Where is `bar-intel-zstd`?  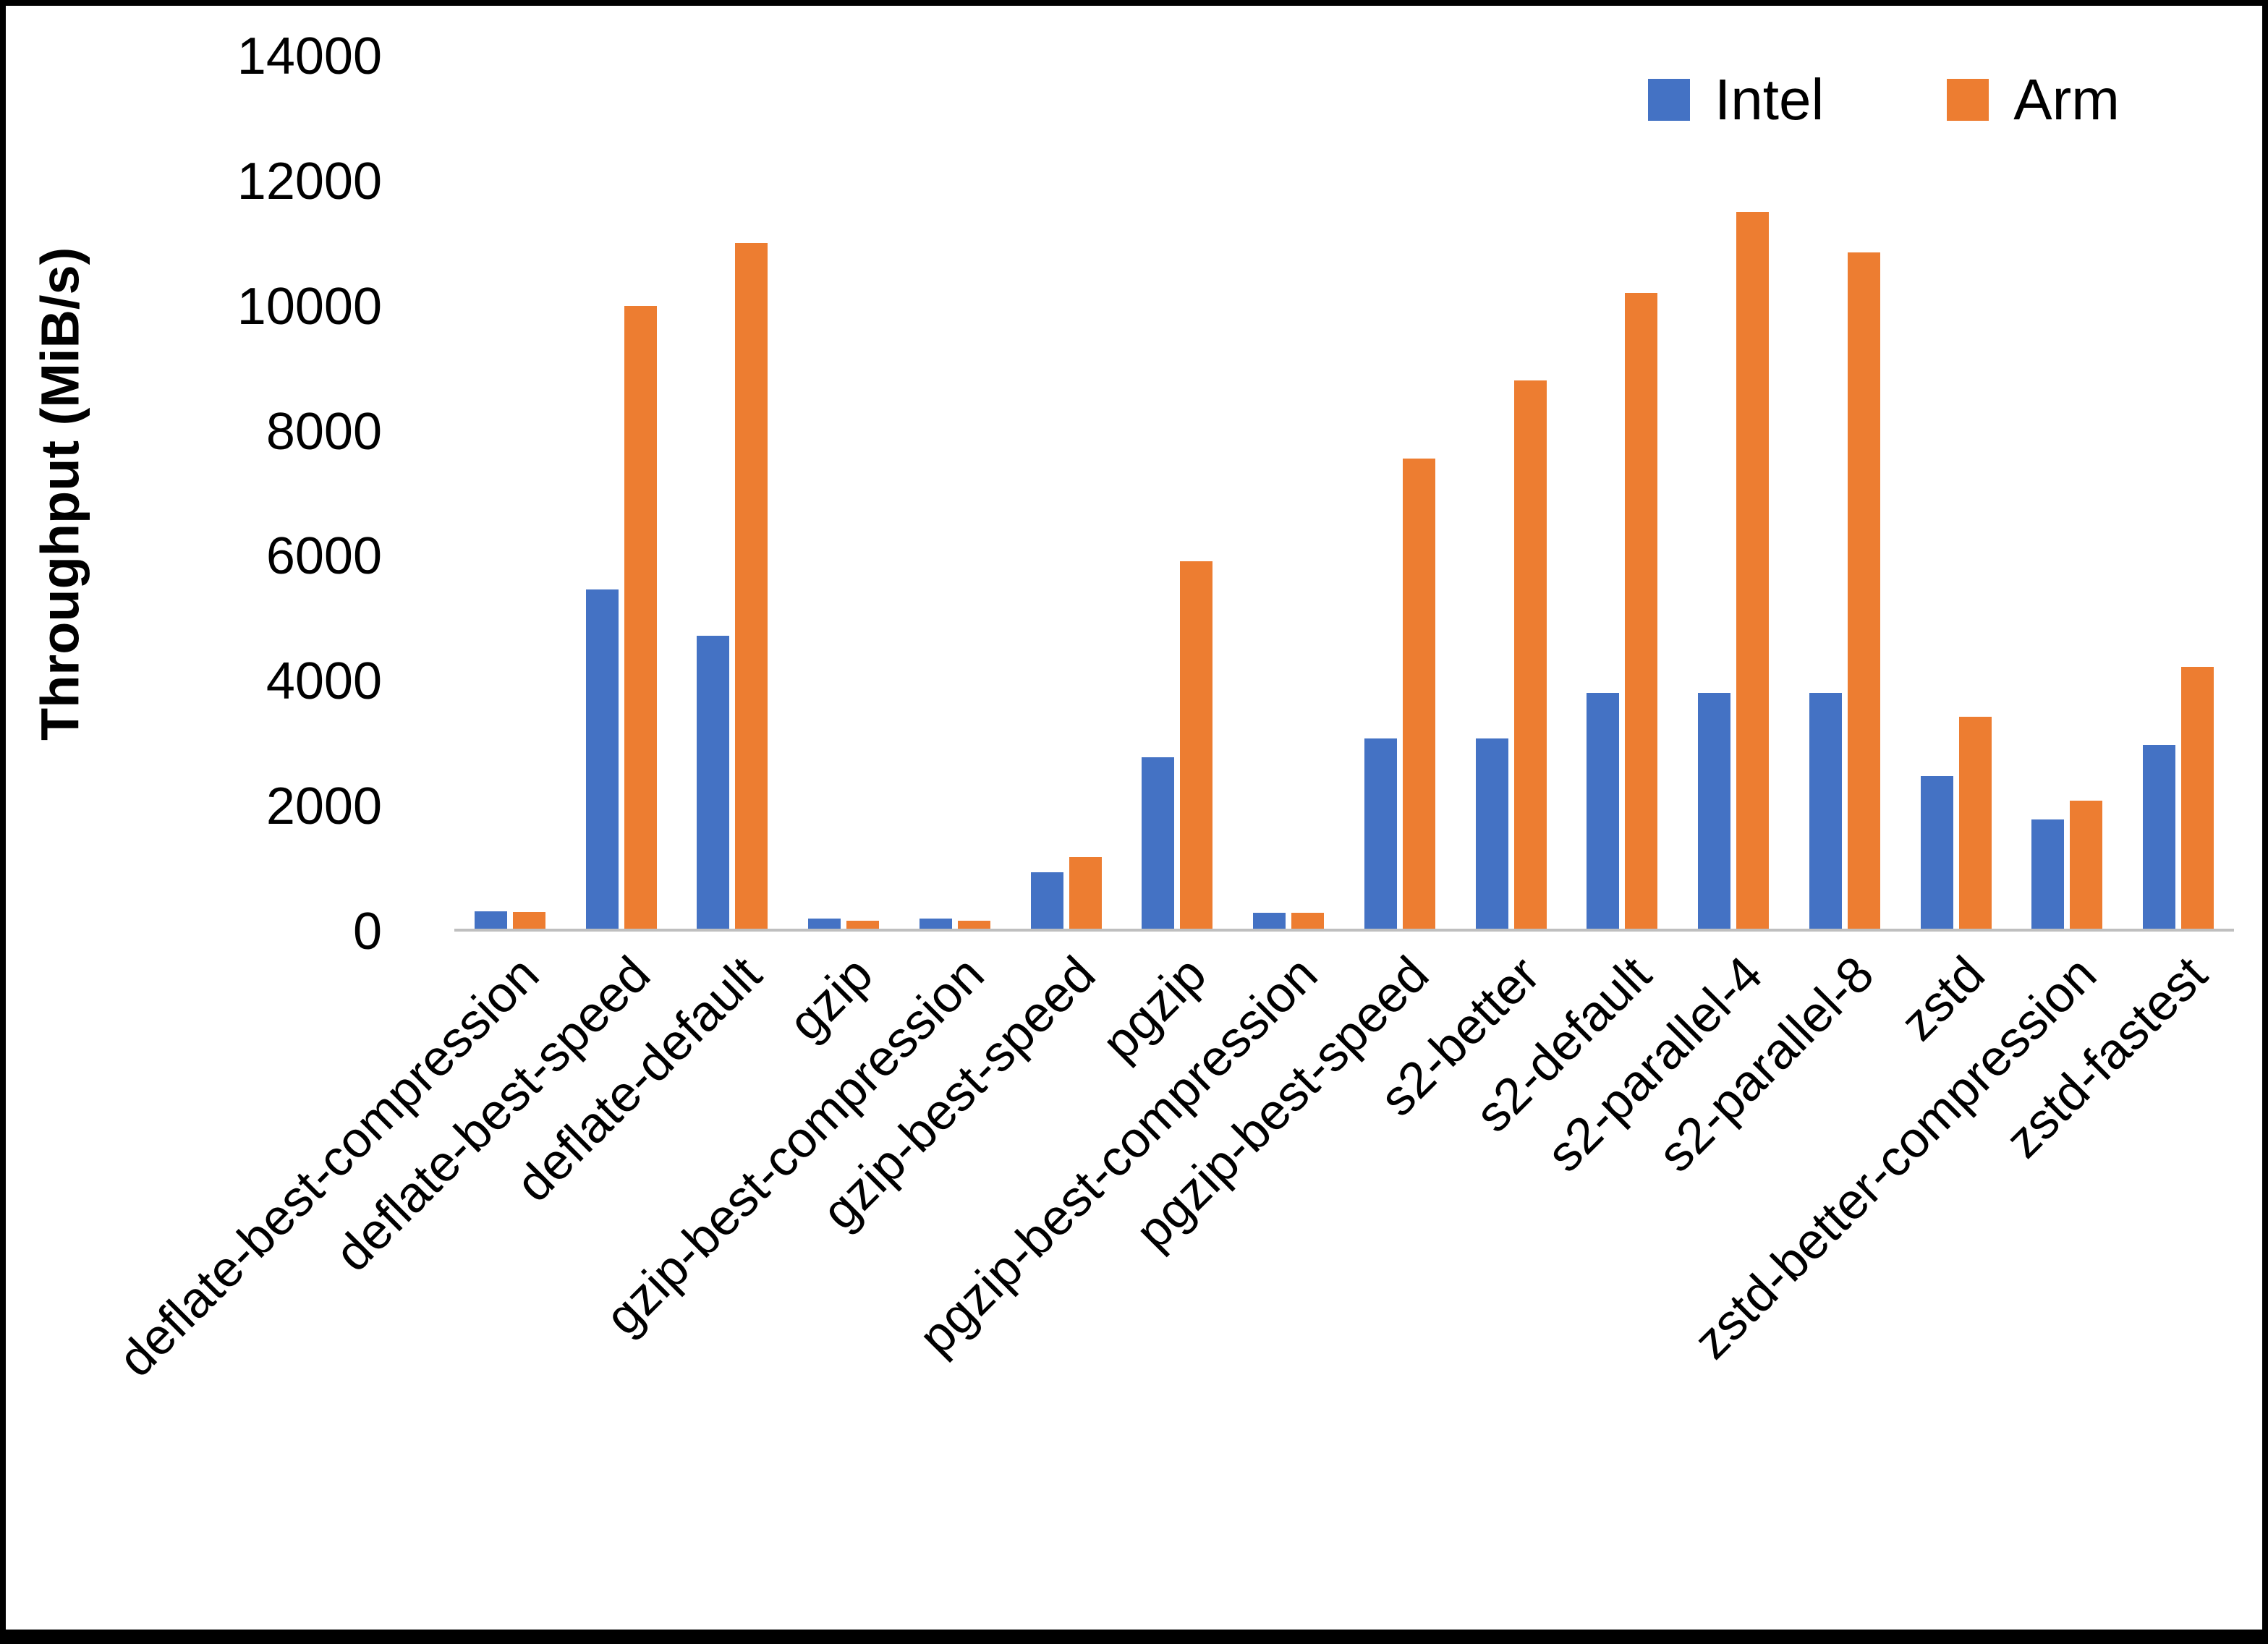
bar-intel-zstd is located at coordinates (1936, 852).